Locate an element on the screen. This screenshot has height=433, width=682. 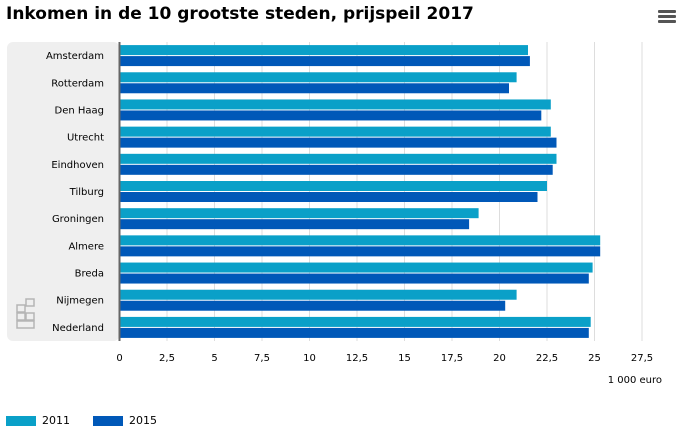
x-tick-label: 2,5 is located at coordinates (167, 358).